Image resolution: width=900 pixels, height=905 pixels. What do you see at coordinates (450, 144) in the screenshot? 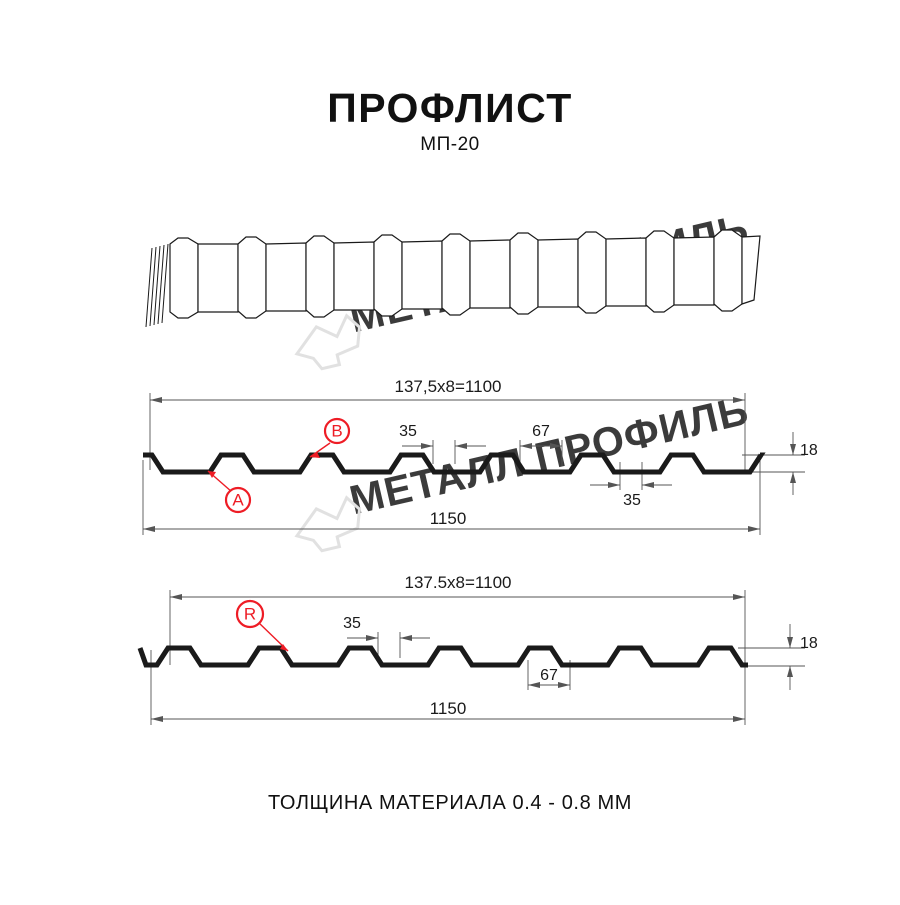
I see `product-model: МП-20` at bounding box center [450, 144].